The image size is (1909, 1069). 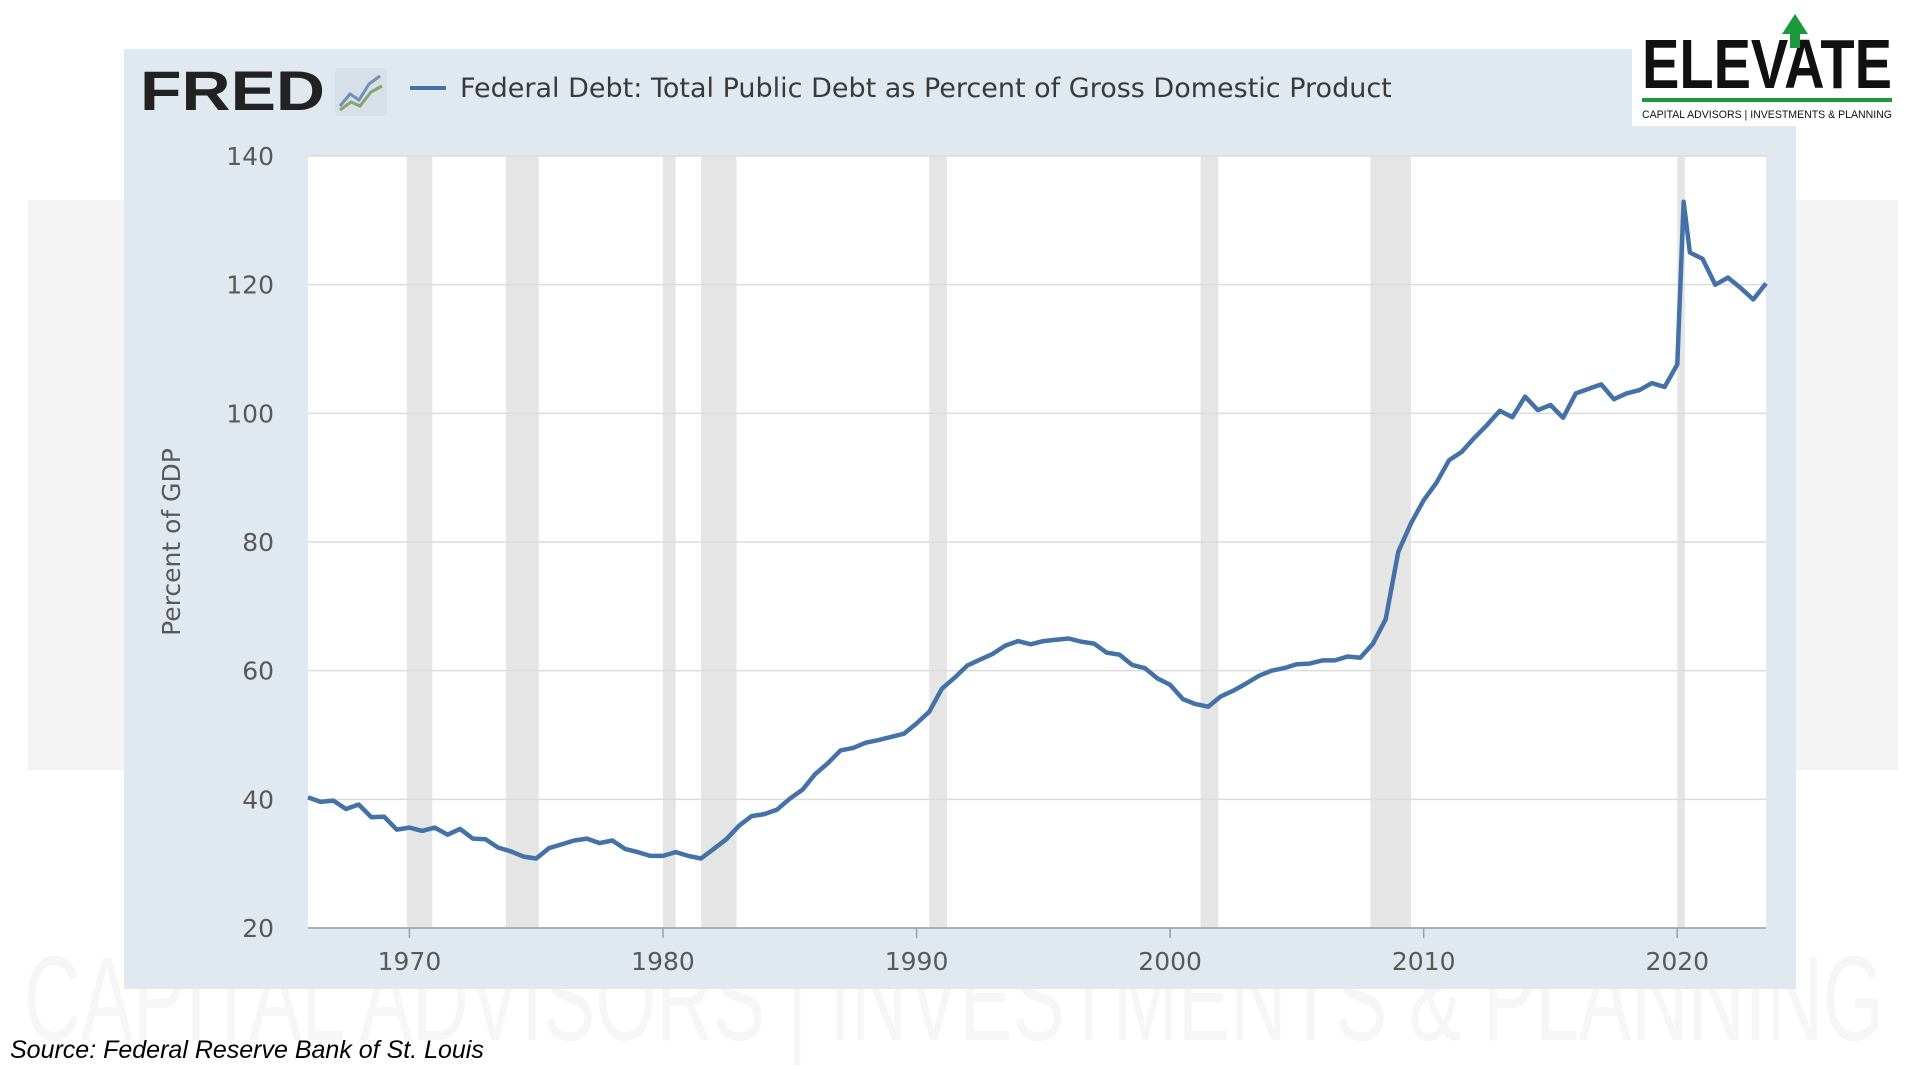 I want to click on x-tick-label: 2000, so click(x=1170, y=961).